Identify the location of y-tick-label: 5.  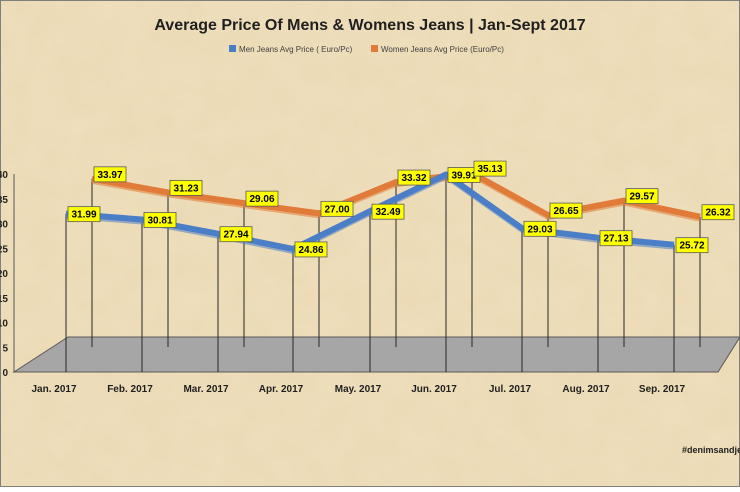
(5, 348).